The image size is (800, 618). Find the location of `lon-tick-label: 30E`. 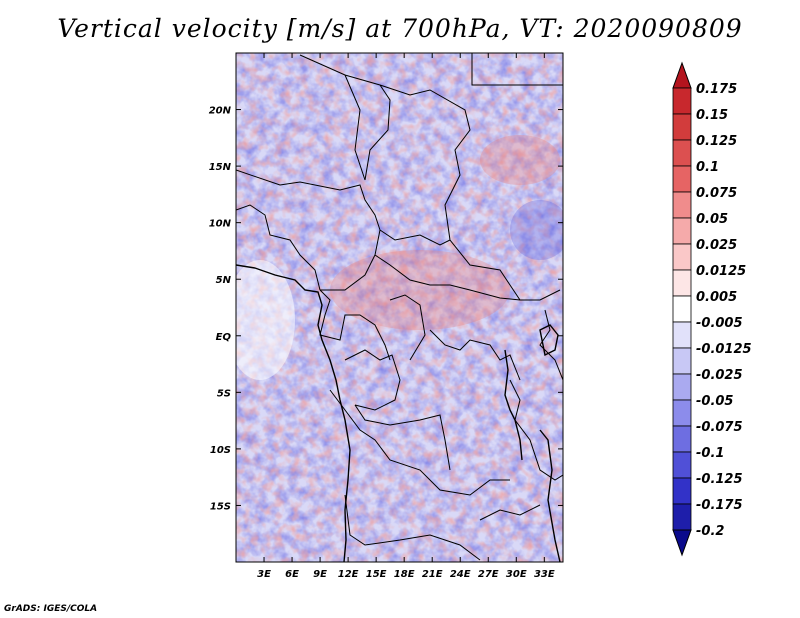

lon-tick-label: 30E is located at coordinates (516, 574).